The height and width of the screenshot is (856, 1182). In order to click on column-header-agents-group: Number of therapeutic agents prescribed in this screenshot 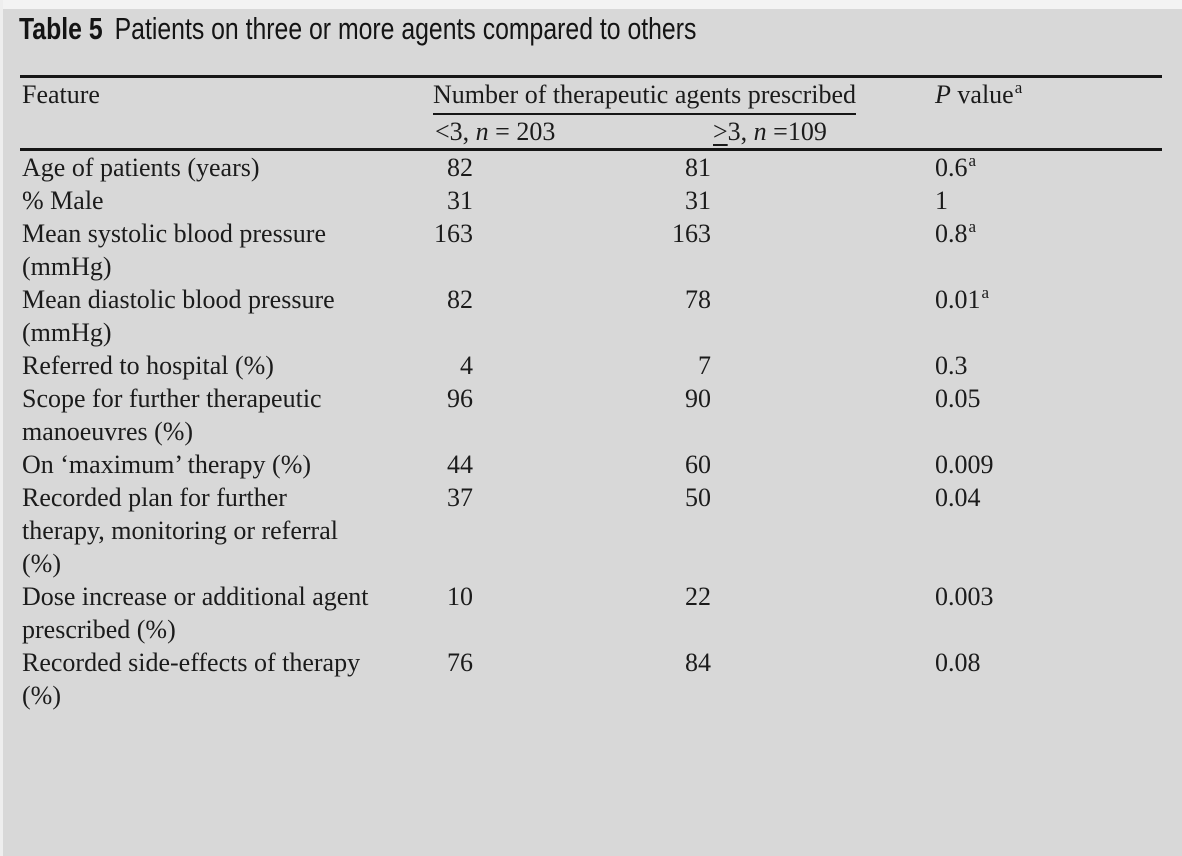, I will do `click(684, 96)`.